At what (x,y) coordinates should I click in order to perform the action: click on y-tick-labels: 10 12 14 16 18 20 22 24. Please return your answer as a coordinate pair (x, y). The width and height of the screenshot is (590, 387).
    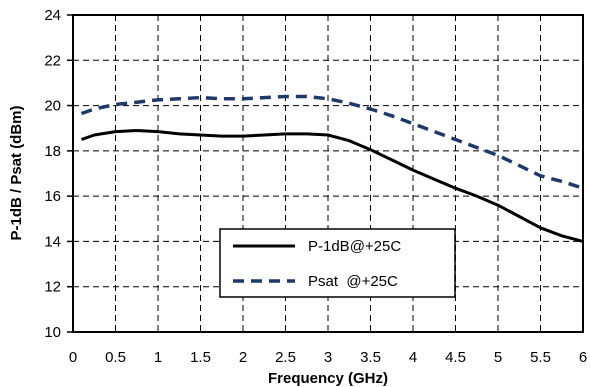
    Looking at the image, I should click on (58, 174).